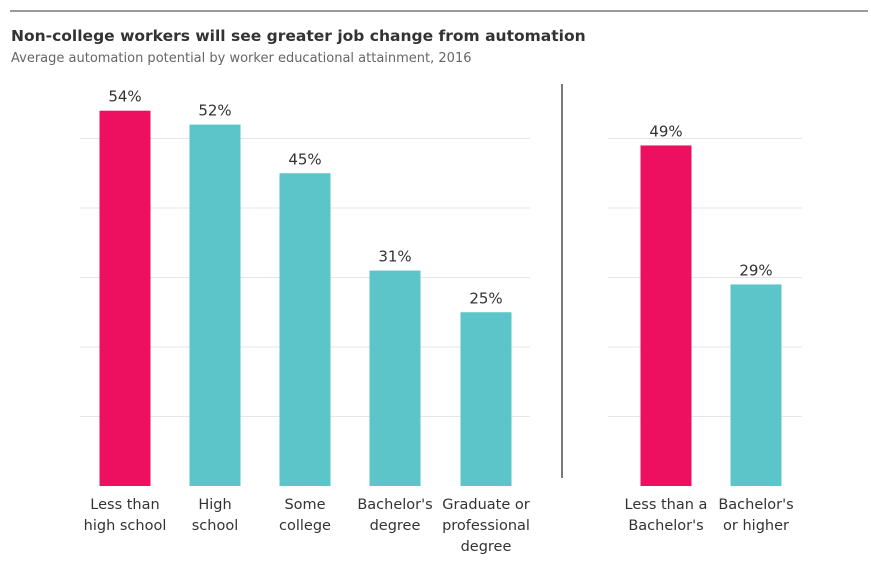 The width and height of the screenshot is (871, 563). I want to click on category-label: Some, so click(304, 505).